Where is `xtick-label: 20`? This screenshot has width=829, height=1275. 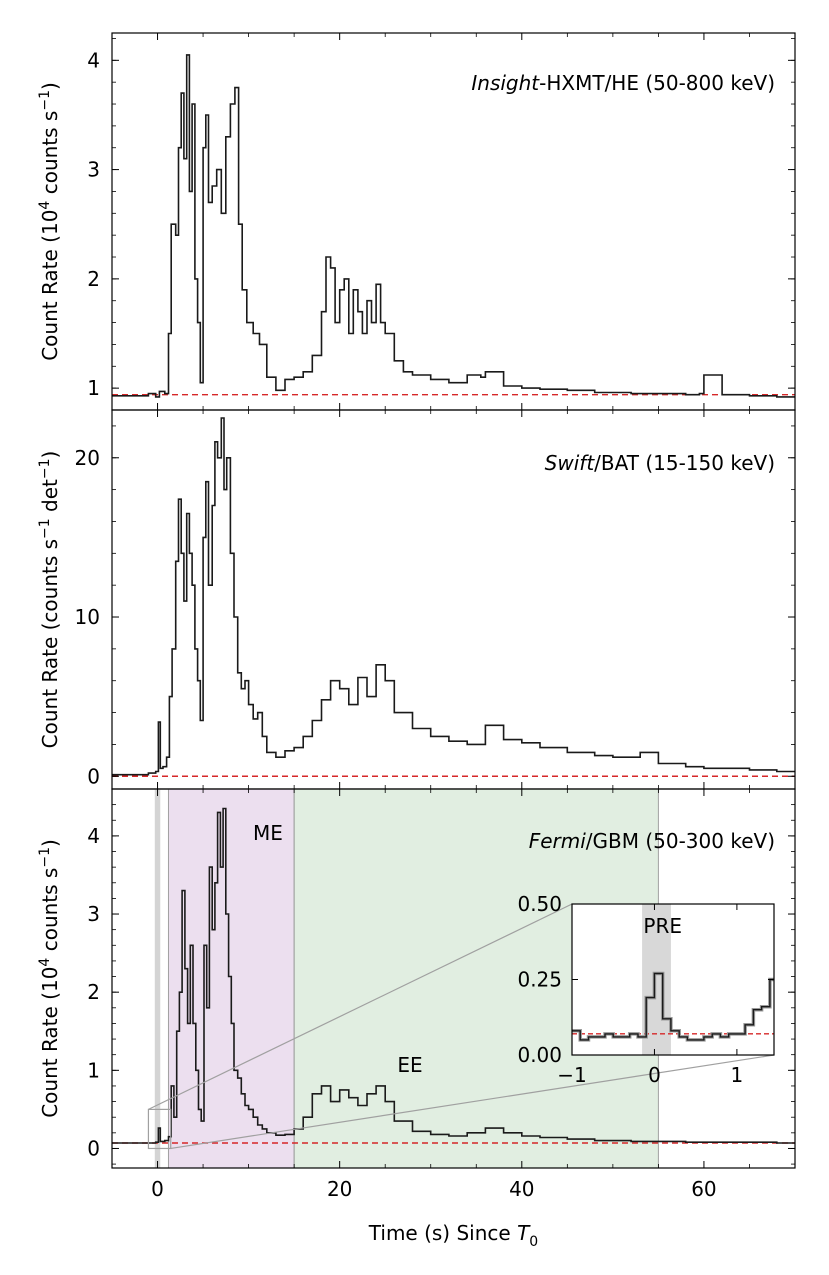 xtick-label: 20 is located at coordinates (339, 1189).